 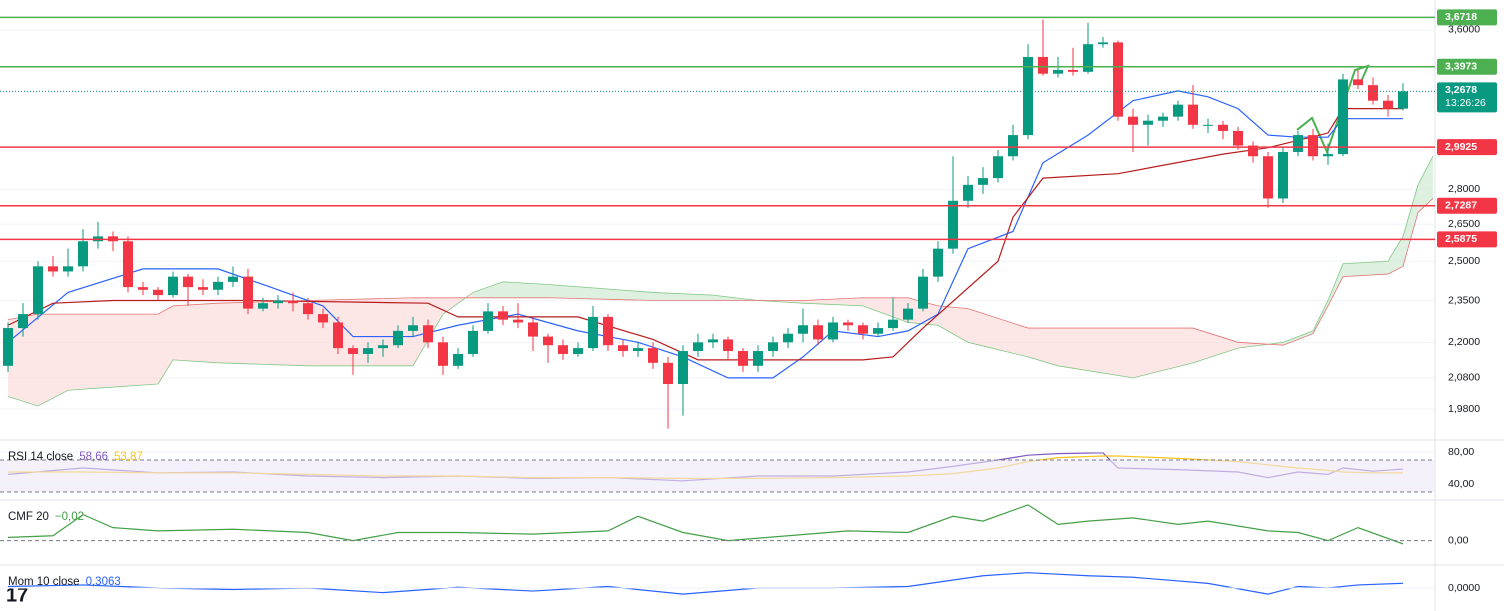 What do you see at coordinates (69, 517) in the screenshot?
I see `pane-readout: −0,02` at bounding box center [69, 517].